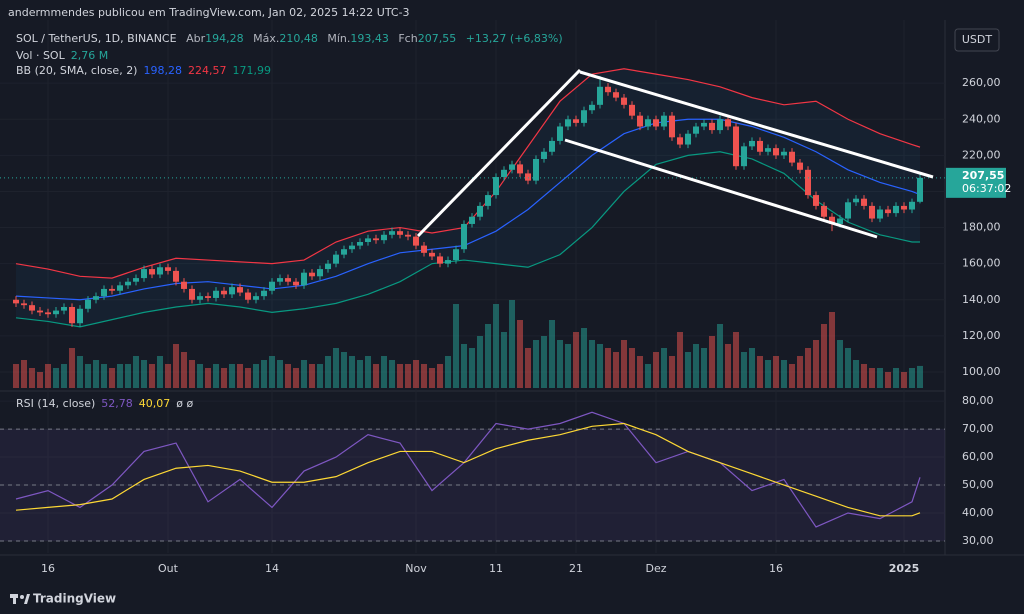 The width and height of the screenshot is (1024, 614). Describe the element at coordinates (468, 469) in the screenshot. I see `rsi-line` at that location.